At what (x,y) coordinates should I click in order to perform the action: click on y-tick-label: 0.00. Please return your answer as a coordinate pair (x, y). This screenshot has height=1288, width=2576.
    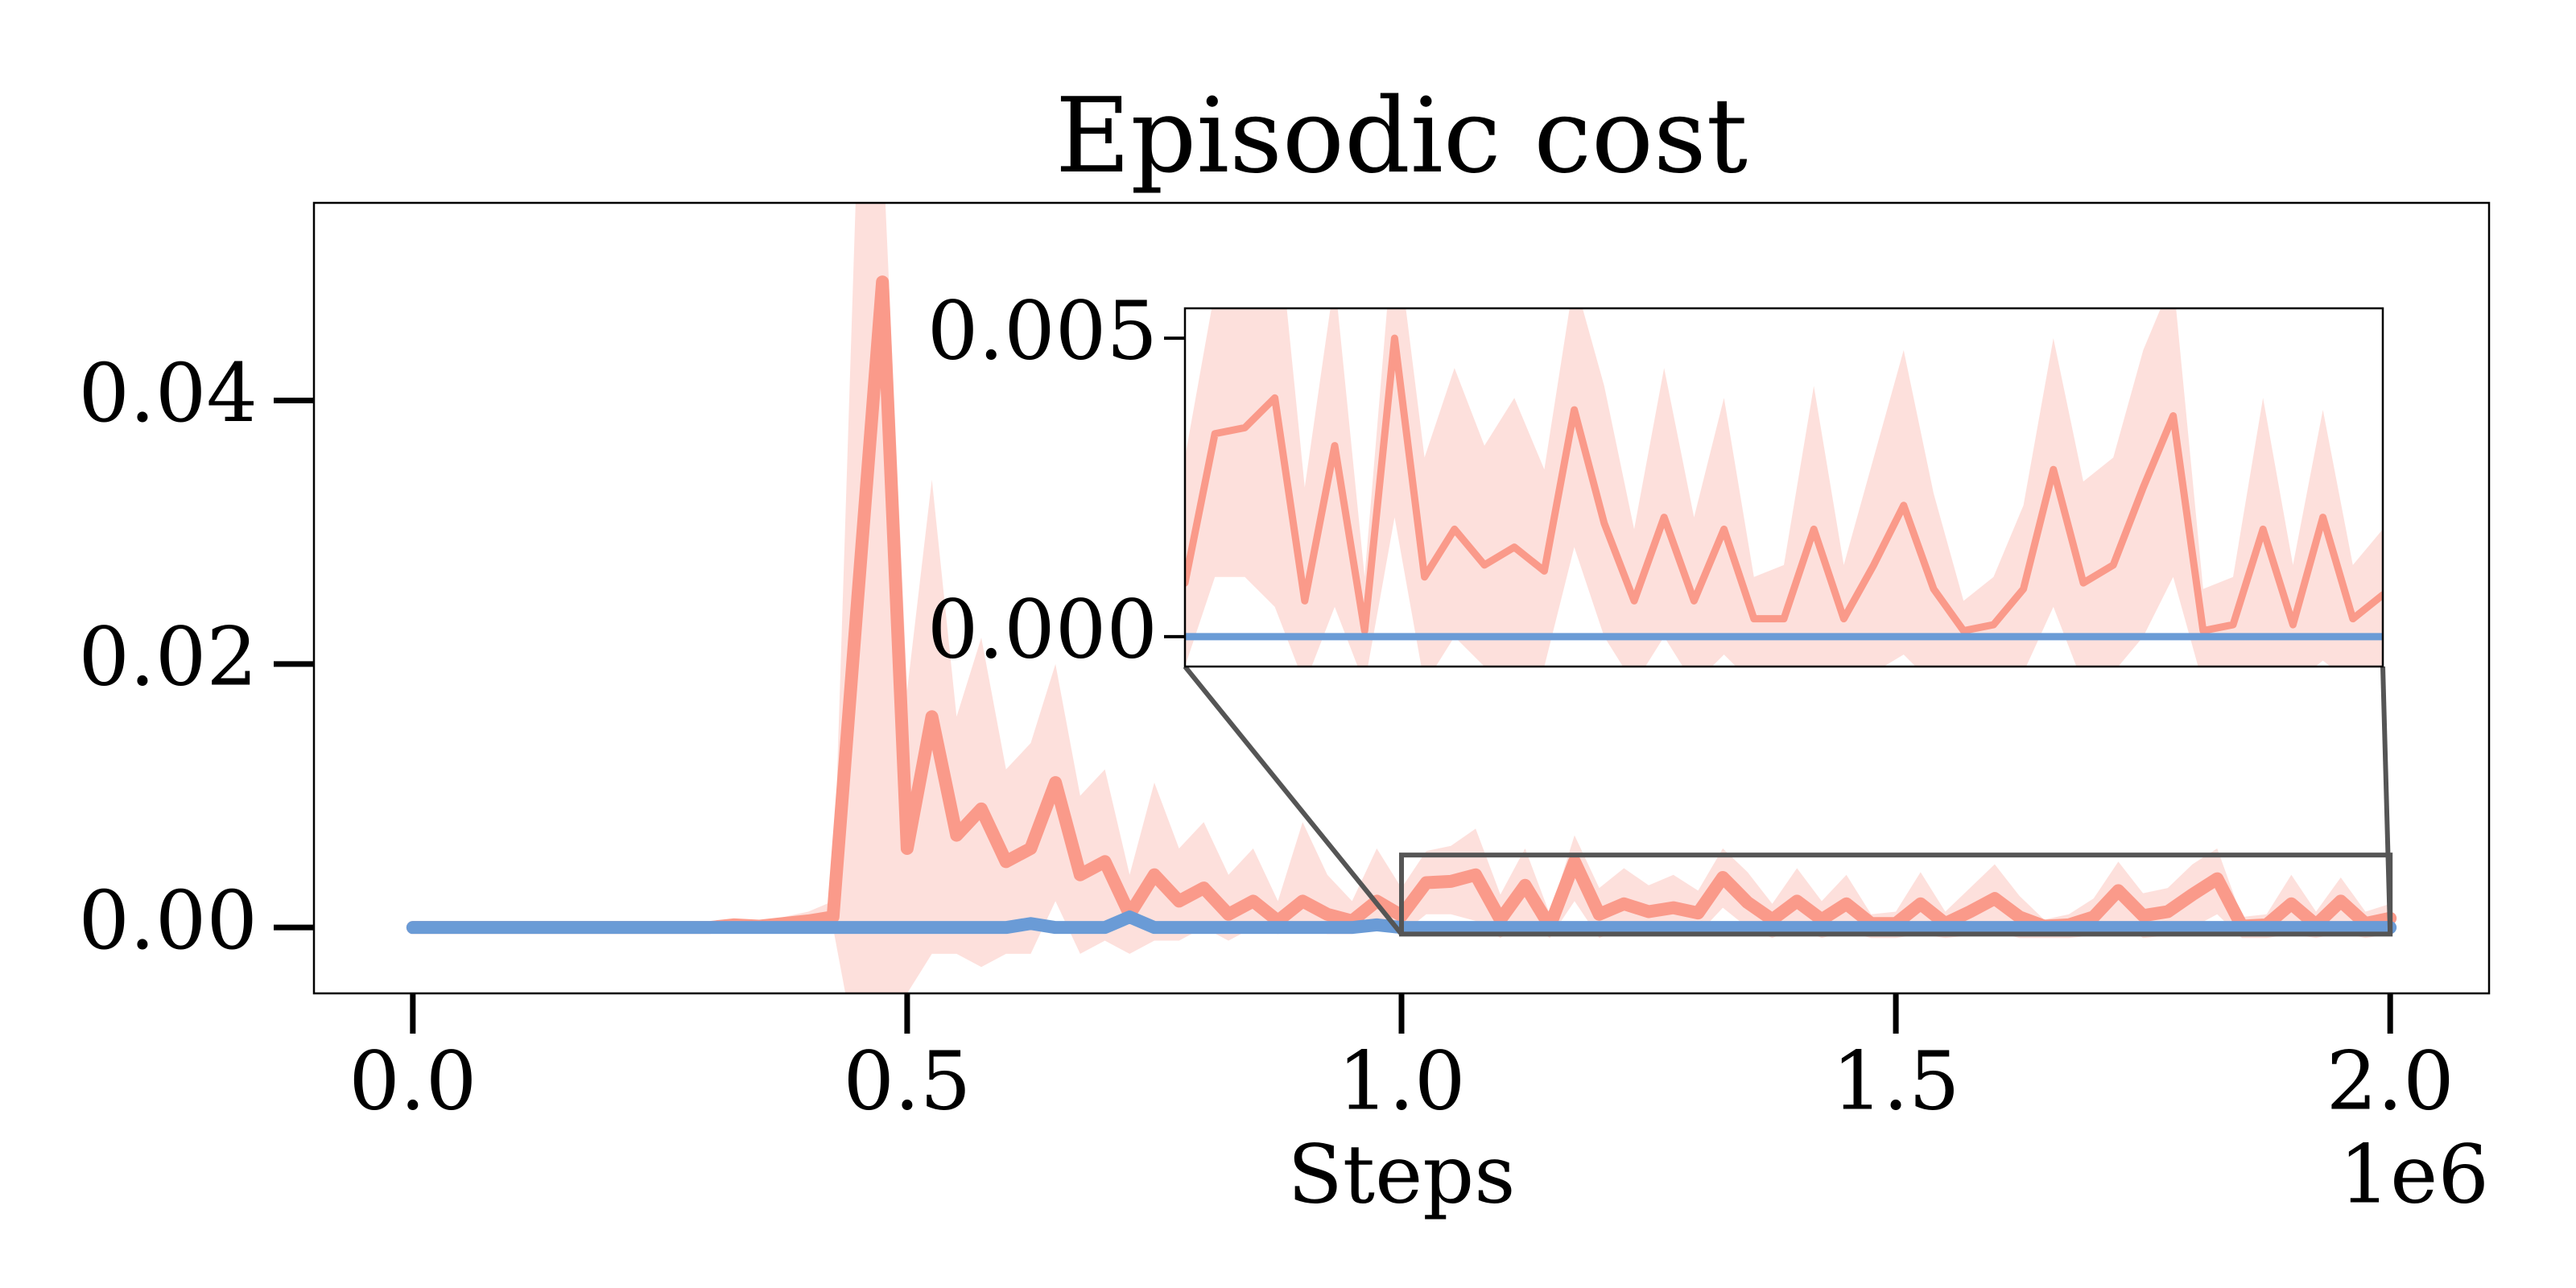
    Looking at the image, I should click on (168, 920).